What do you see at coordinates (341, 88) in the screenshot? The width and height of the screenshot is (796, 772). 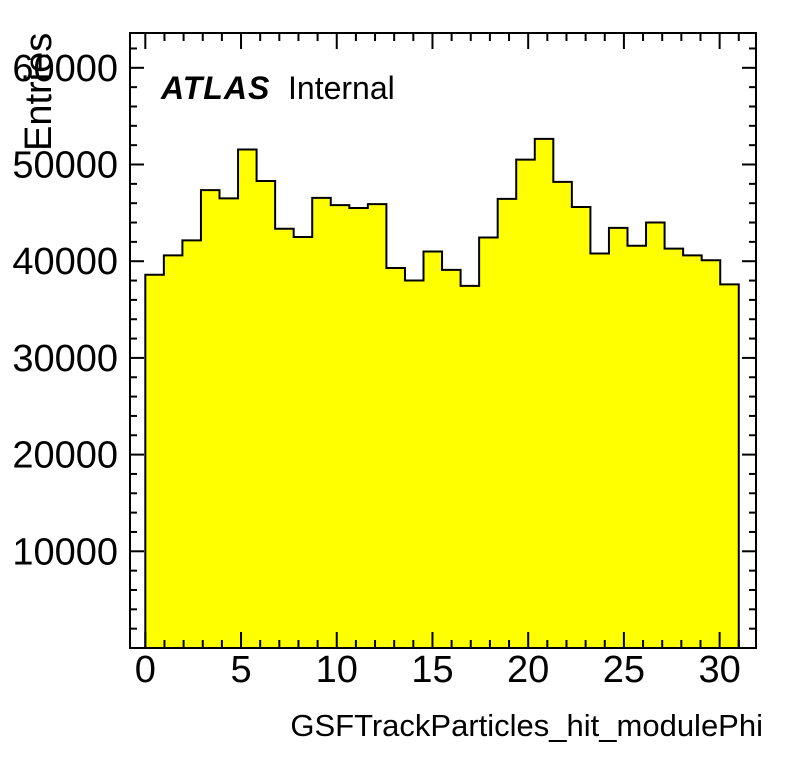 I see `internal-label: Internal` at bounding box center [341, 88].